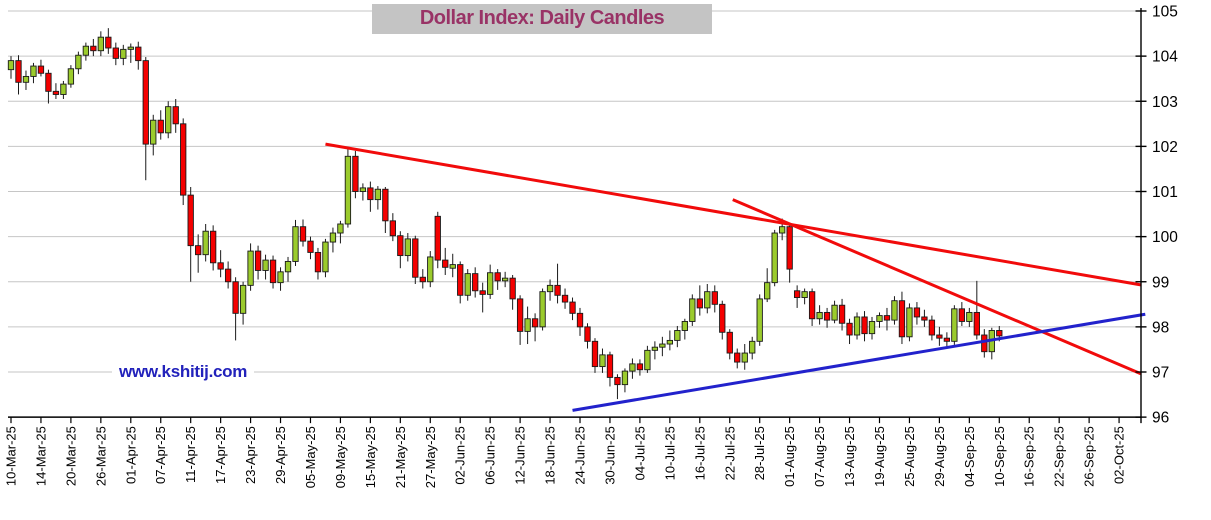 The width and height of the screenshot is (1211, 520). What do you see at coordinates (310, 457) in the screenshot?
I see `svg-text: 05-May-25` at bounding box center [310, 457].